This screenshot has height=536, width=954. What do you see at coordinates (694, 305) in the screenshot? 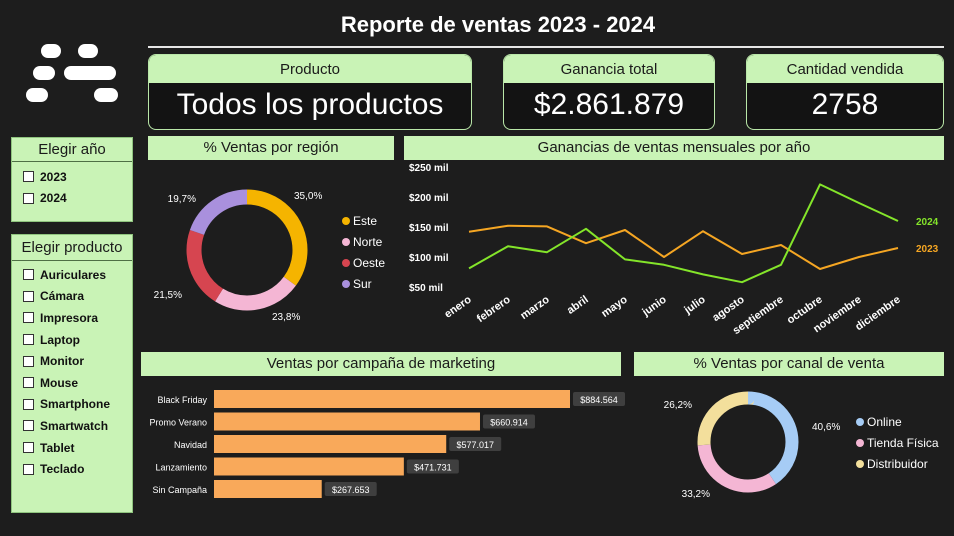
I see `monthly-x-tick-label: julio` at bounding box center [694, 305].